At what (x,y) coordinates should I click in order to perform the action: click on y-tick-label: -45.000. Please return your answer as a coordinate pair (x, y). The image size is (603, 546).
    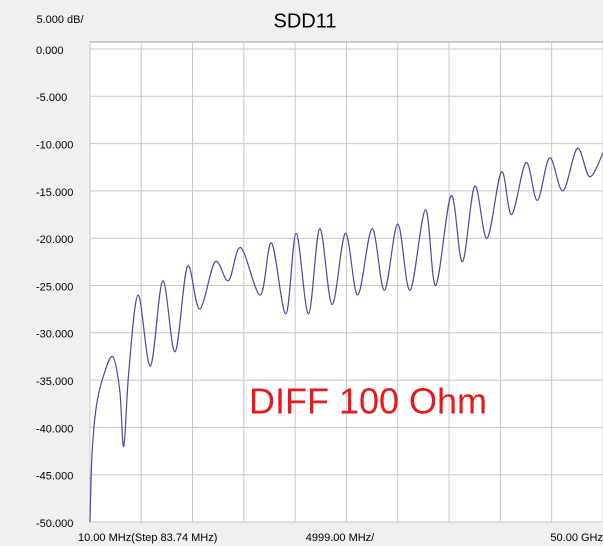
    Looking at the image, I should click on (54, 477).